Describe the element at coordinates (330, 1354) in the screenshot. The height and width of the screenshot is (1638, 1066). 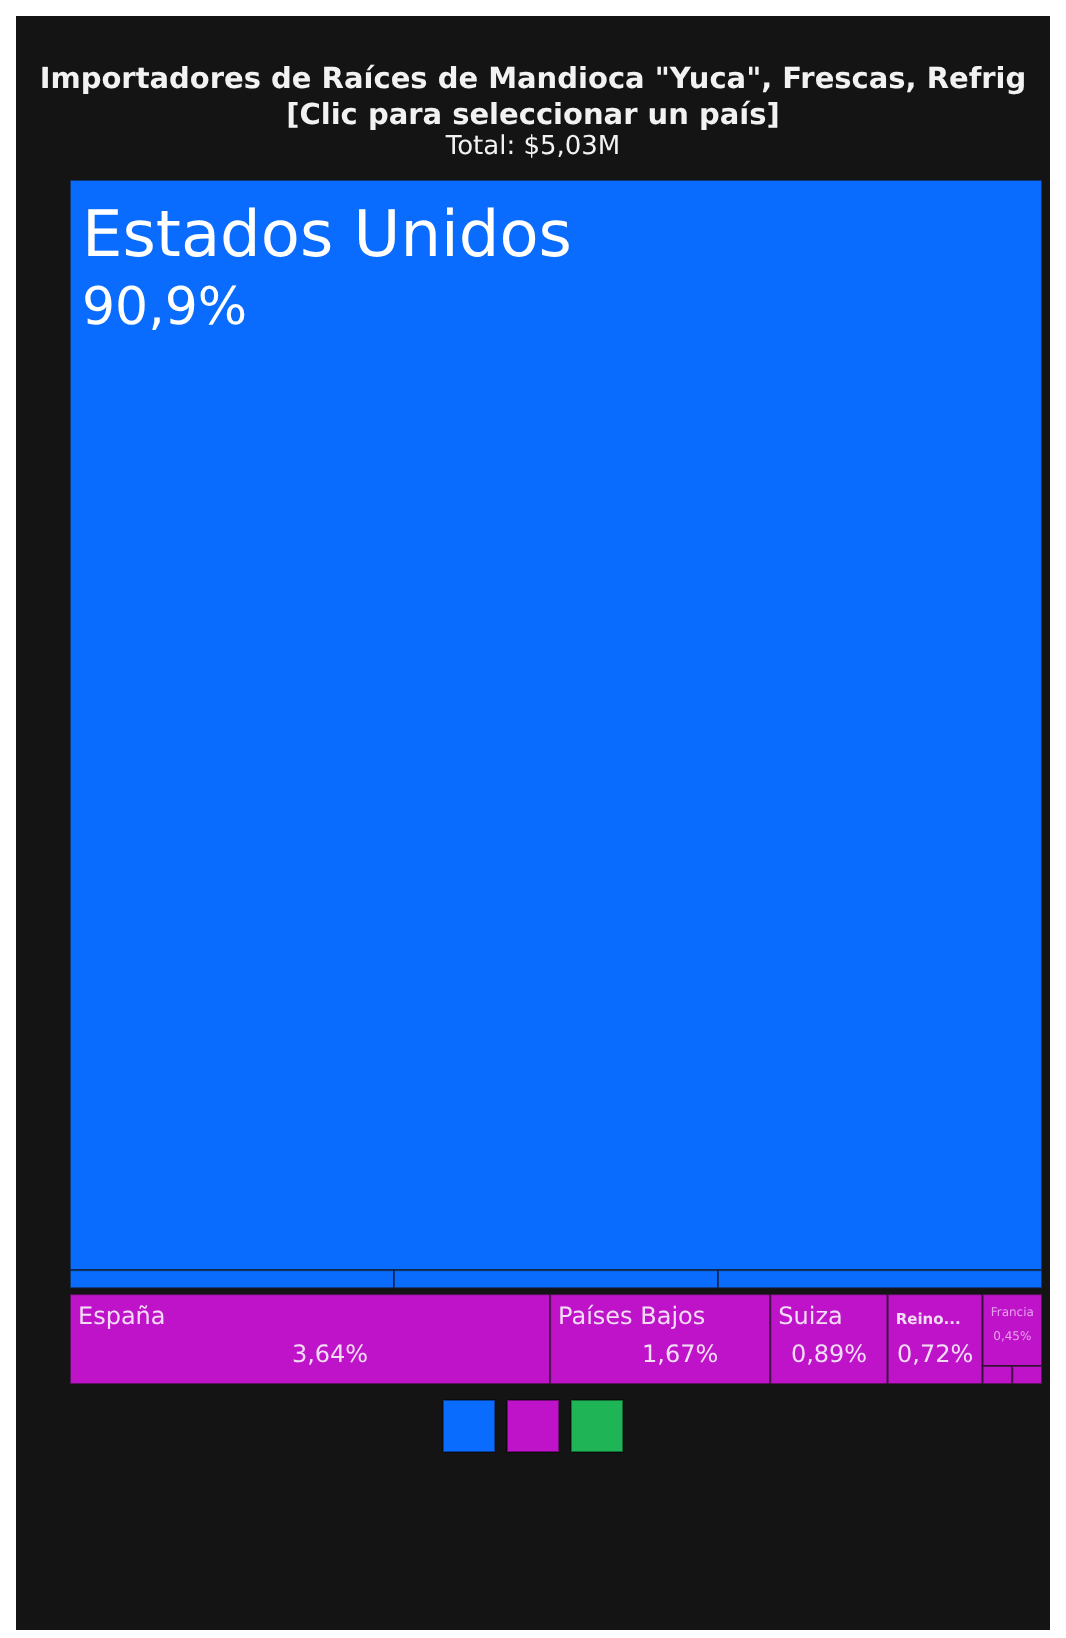
I see `data-label: 3,64%` at that location.